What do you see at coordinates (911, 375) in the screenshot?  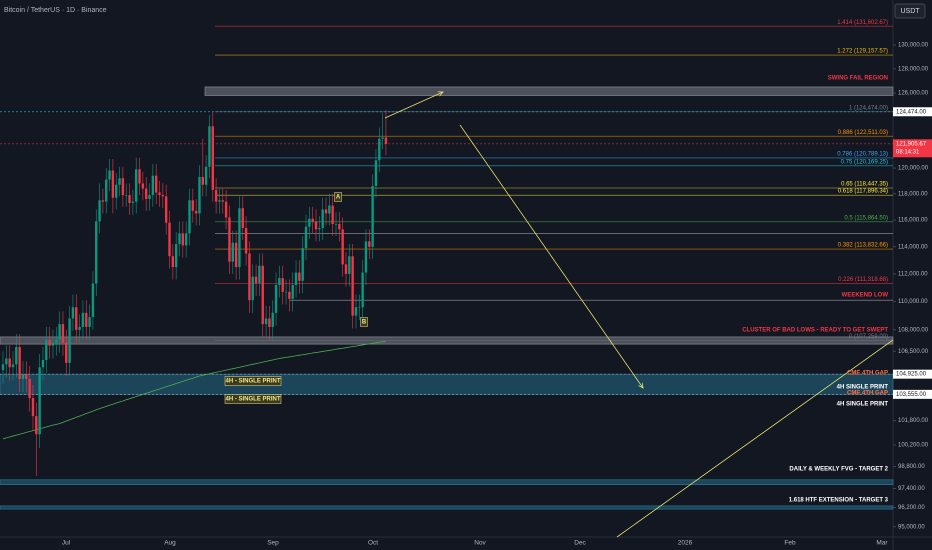 I see `price-tag-label: 104,925.00` at bounding box center [911, 375].